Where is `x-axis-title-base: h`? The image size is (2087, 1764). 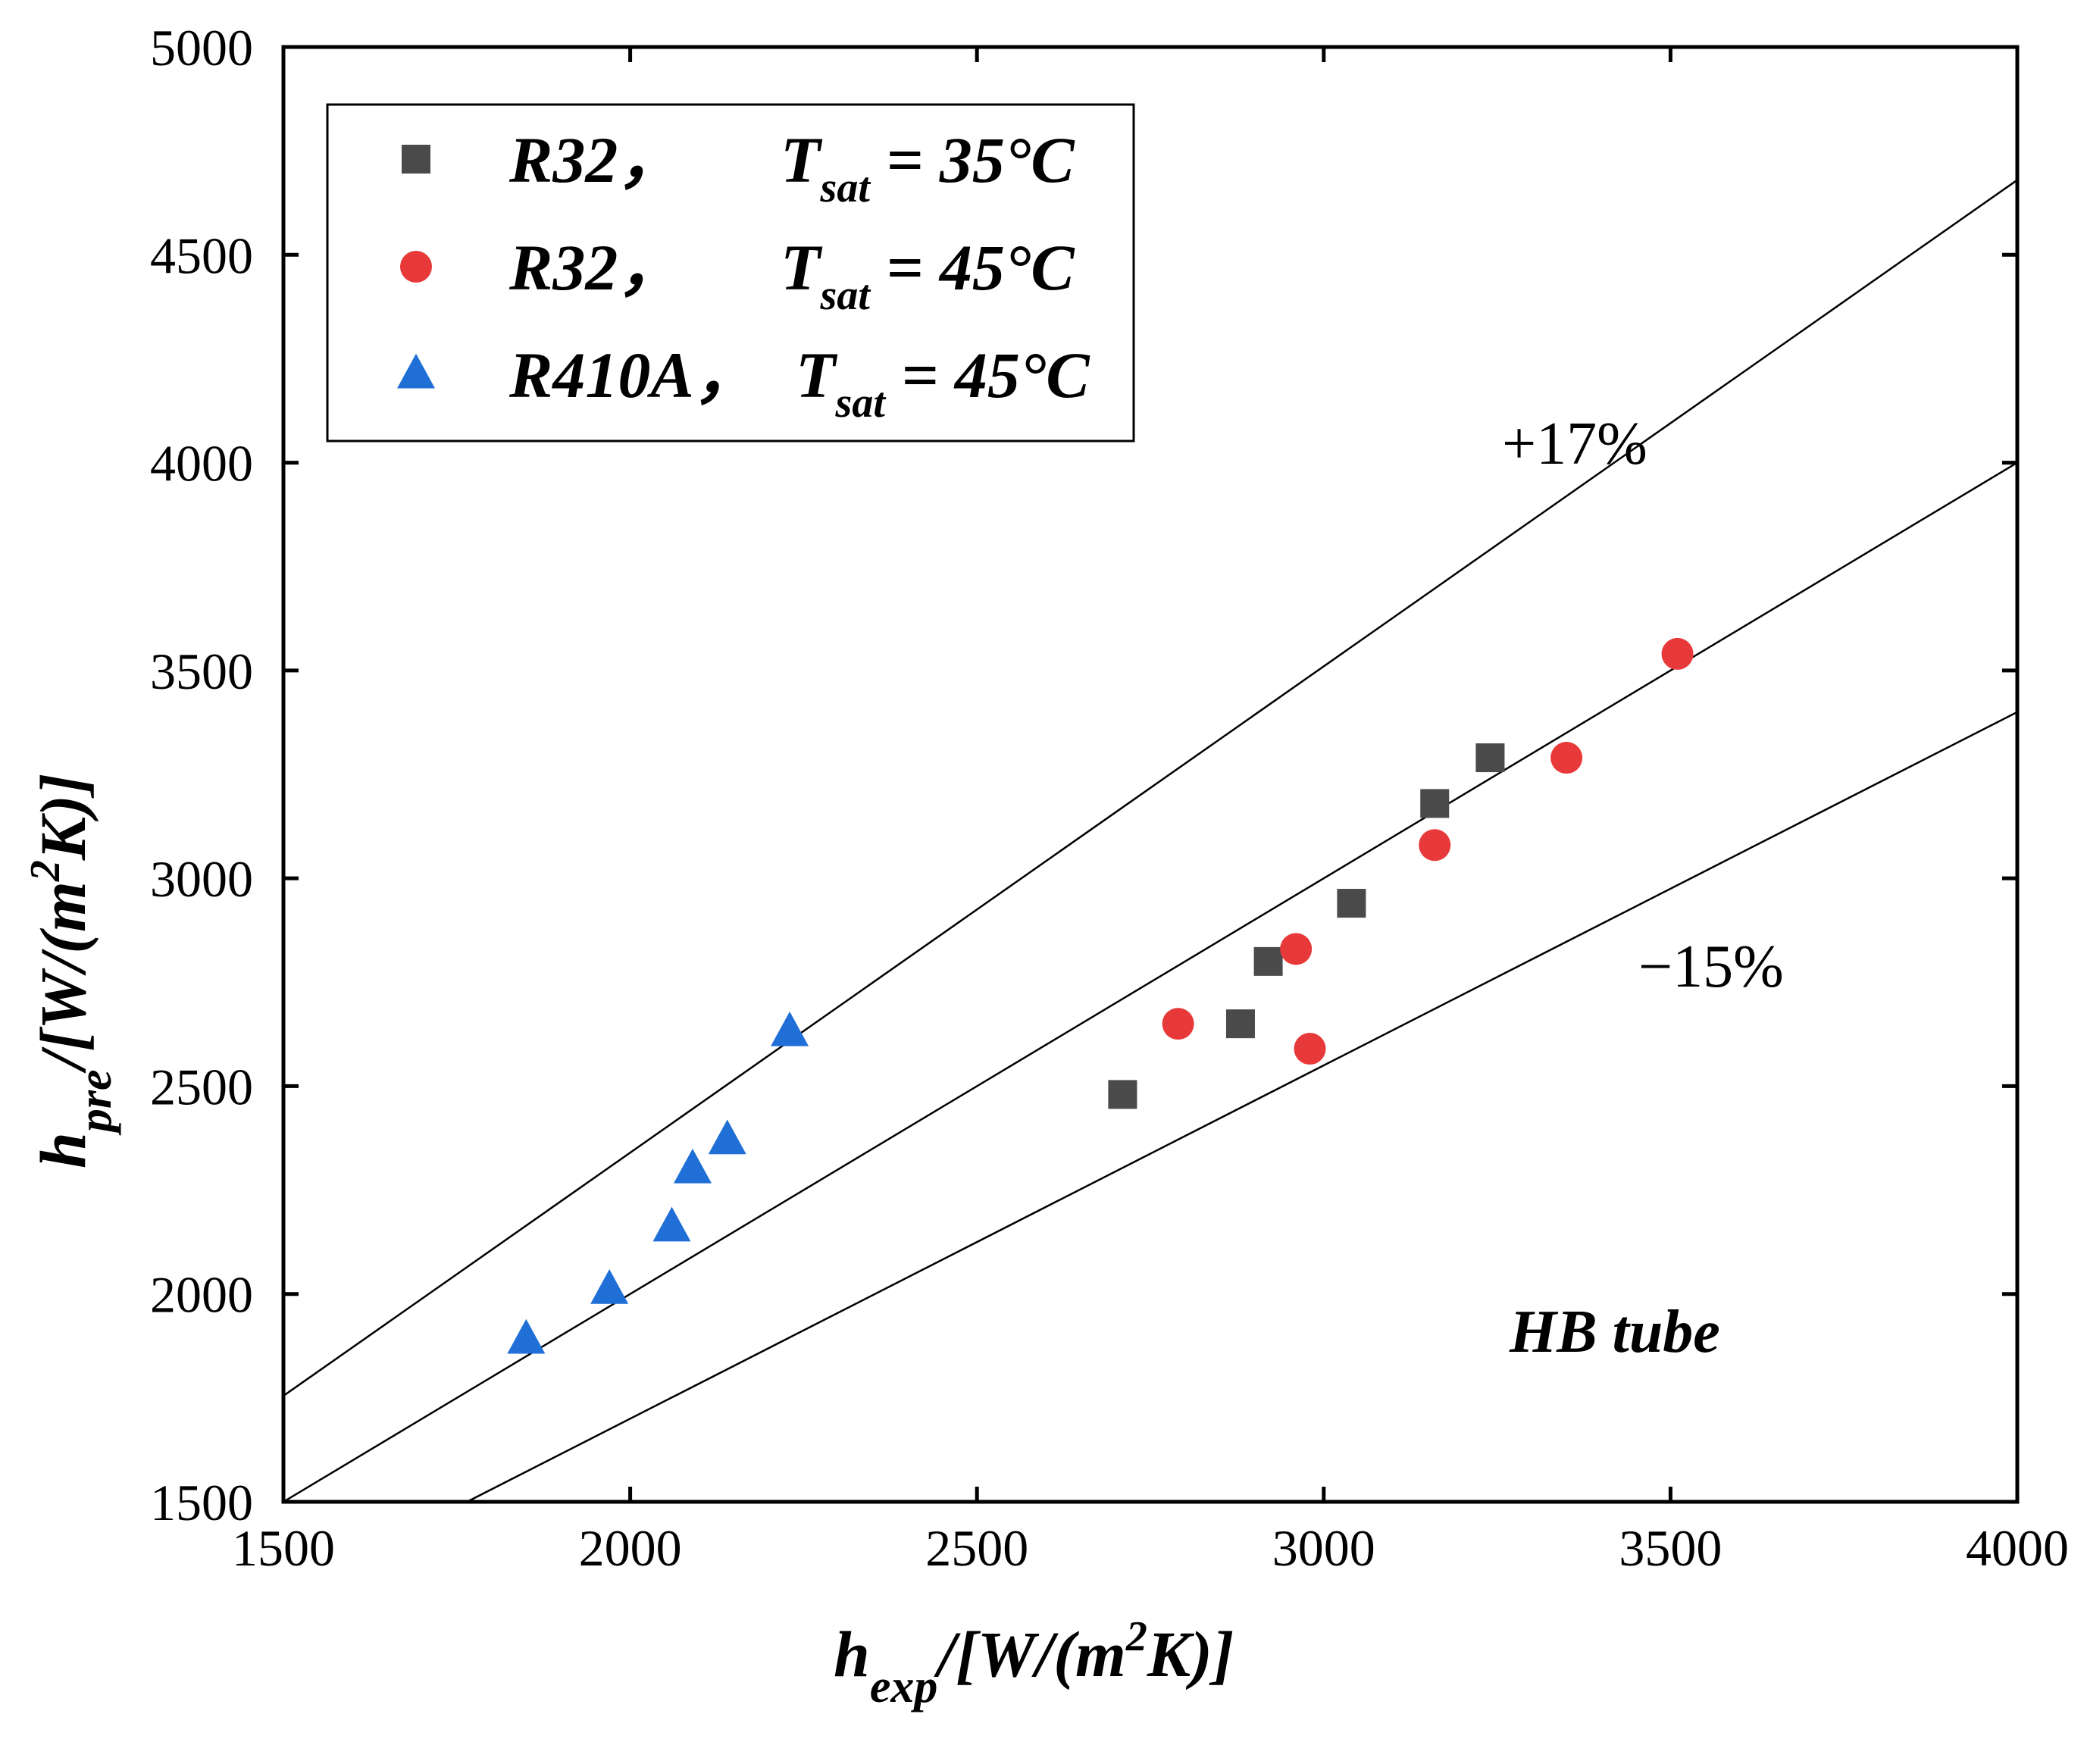
x-axis-title-base: h is located at coordinates (852, 1654).